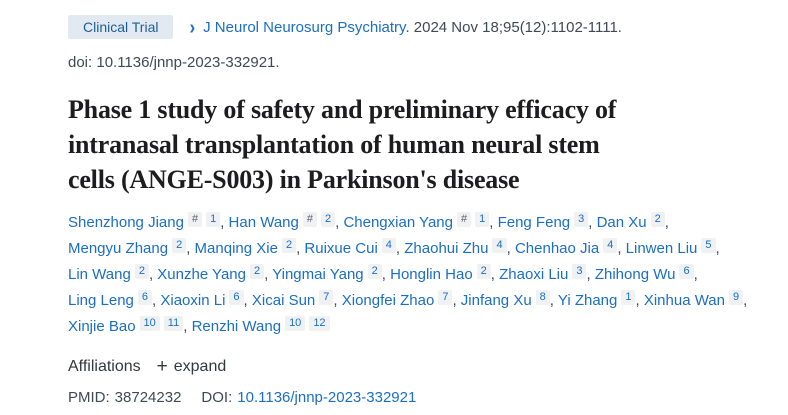  I want to click on author: Han Wang #2,, so click(283, 221).